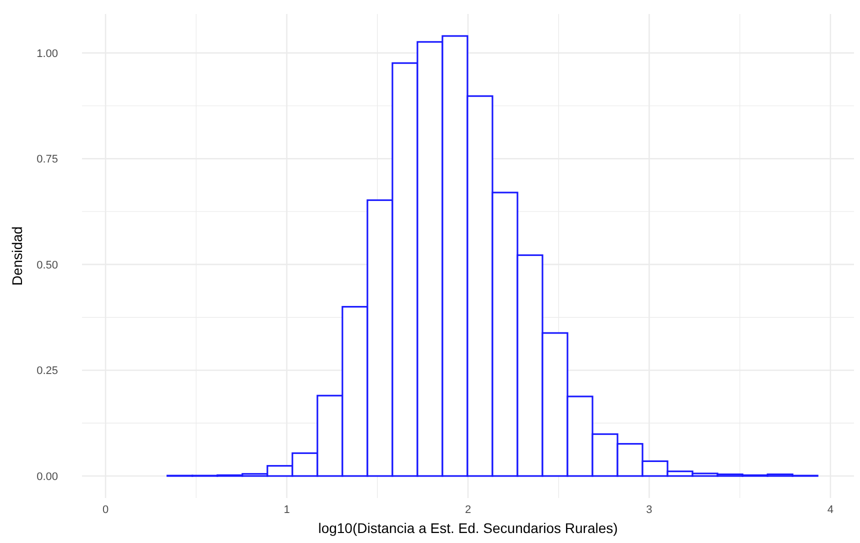 The image size is (860, 543). What do you see at coordinates (468, 528) in the screenshot?
I see `x-axis-title: log10(Distancia a Est. Ed. Secundarios Rurales)` at bounding box center [468, 528].